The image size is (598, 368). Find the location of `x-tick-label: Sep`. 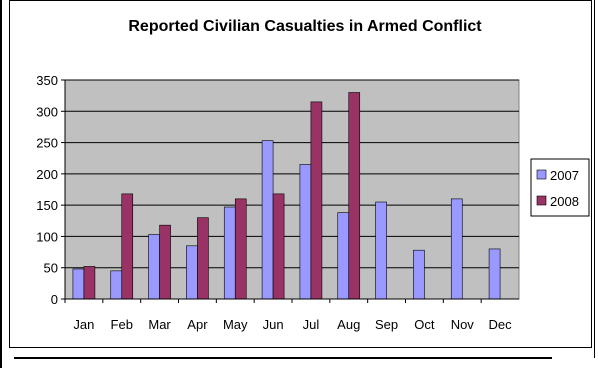

x-tick-label: Sep is located at coordinates (386, 324).